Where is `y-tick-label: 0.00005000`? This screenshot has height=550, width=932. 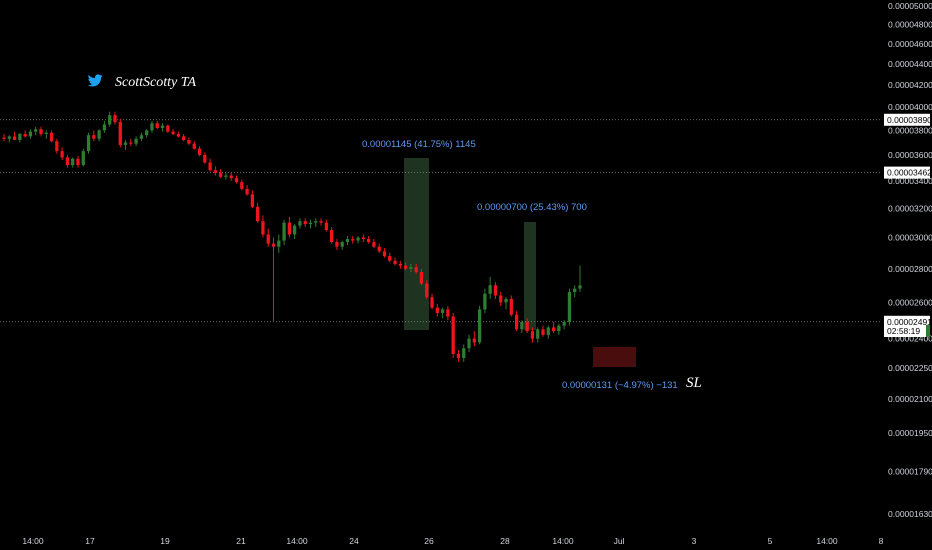
y-tick-label: 0.00005000 is located at coordinates (910, 6).